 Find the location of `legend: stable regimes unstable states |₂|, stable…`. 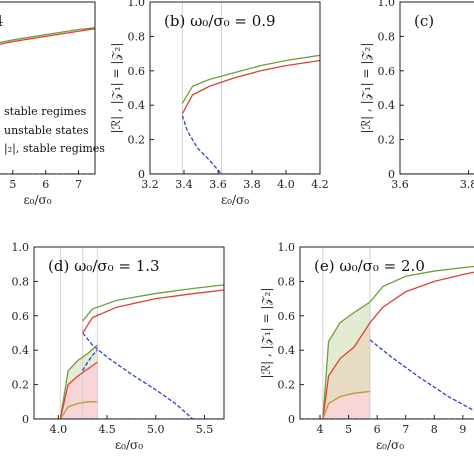

legend: stable regimes unstable states |₂|, stable… is located at coordinates (54, 130).